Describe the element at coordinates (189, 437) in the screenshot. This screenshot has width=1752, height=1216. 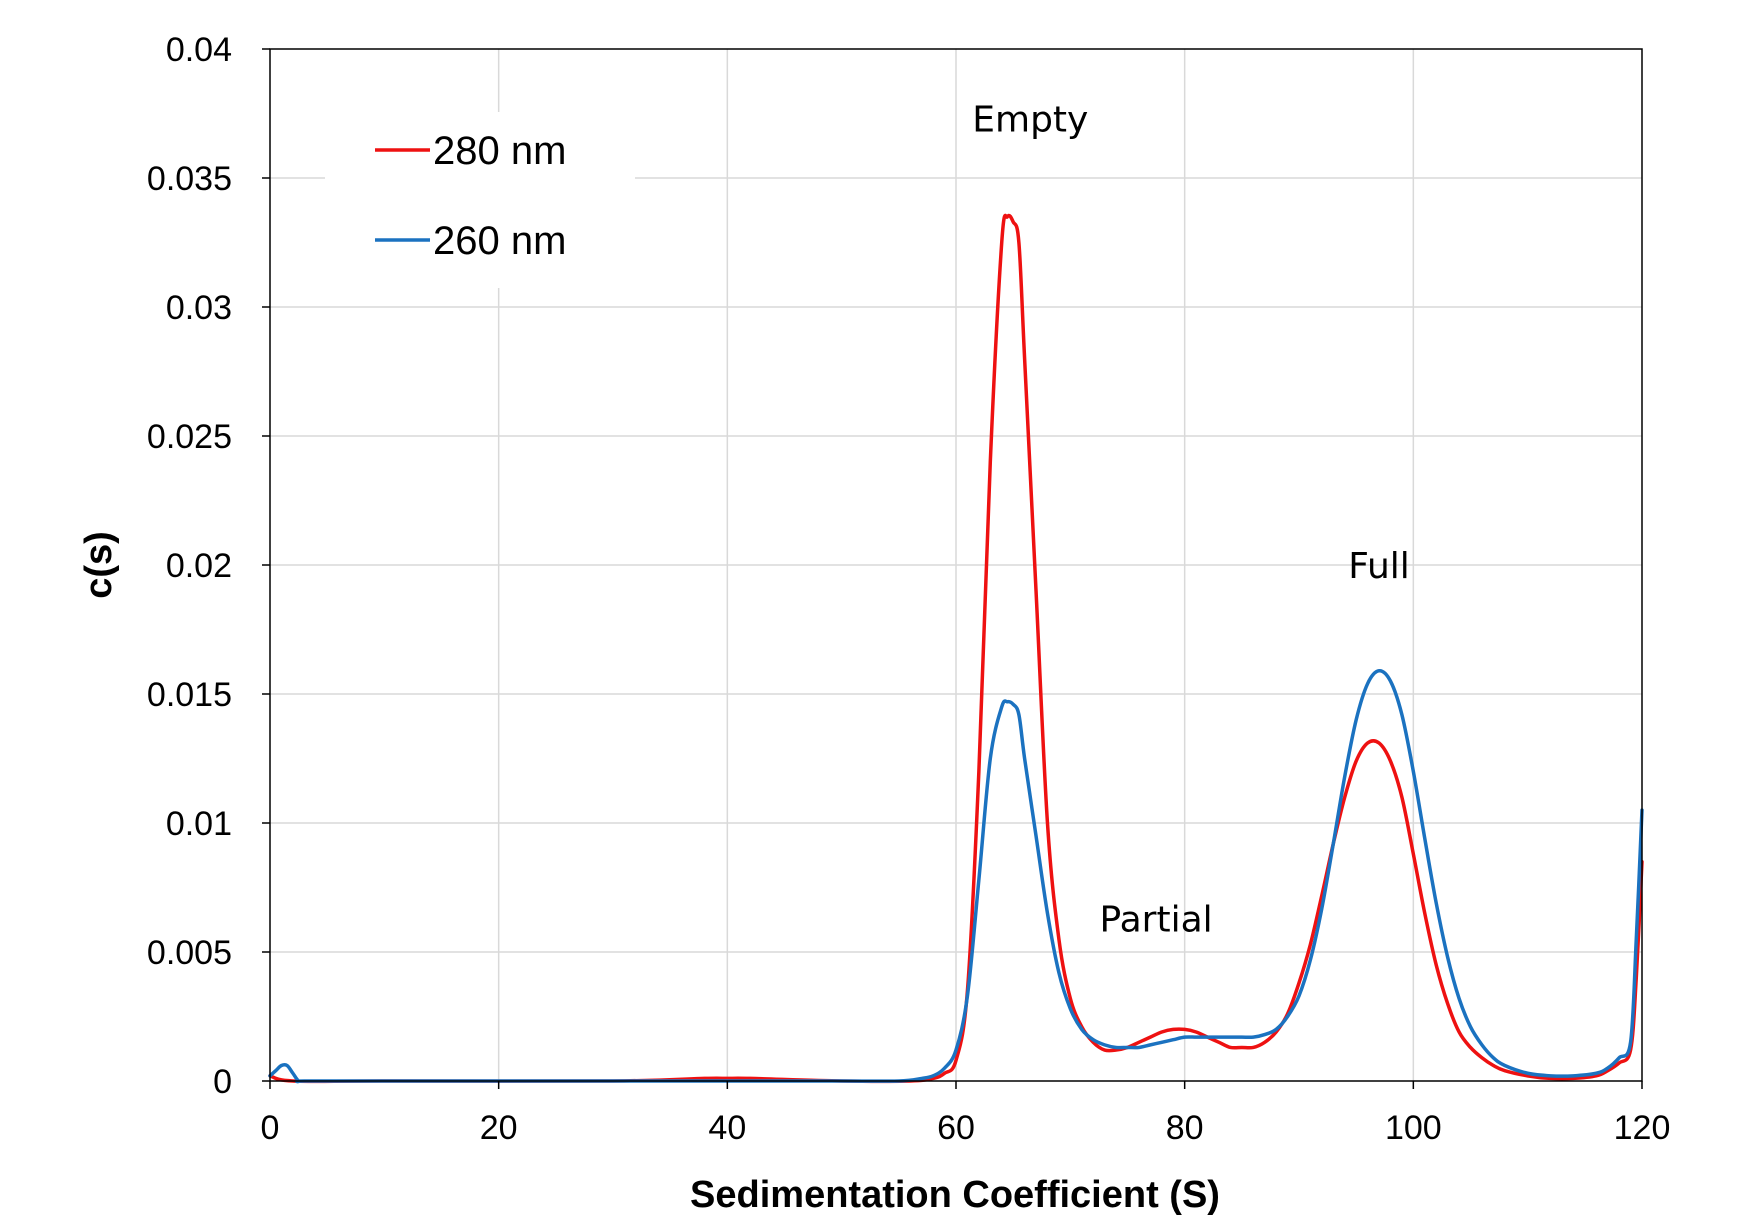
I see `y-tick-label: 0.025` at that location.